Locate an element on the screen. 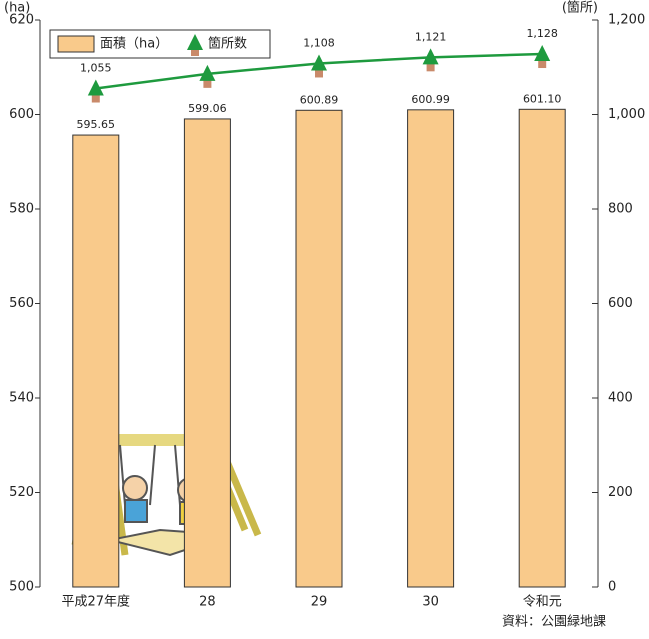 The width and height of the screenshot is (649, 639). y-tick-label: 580 is located at coordinates (21, 209).